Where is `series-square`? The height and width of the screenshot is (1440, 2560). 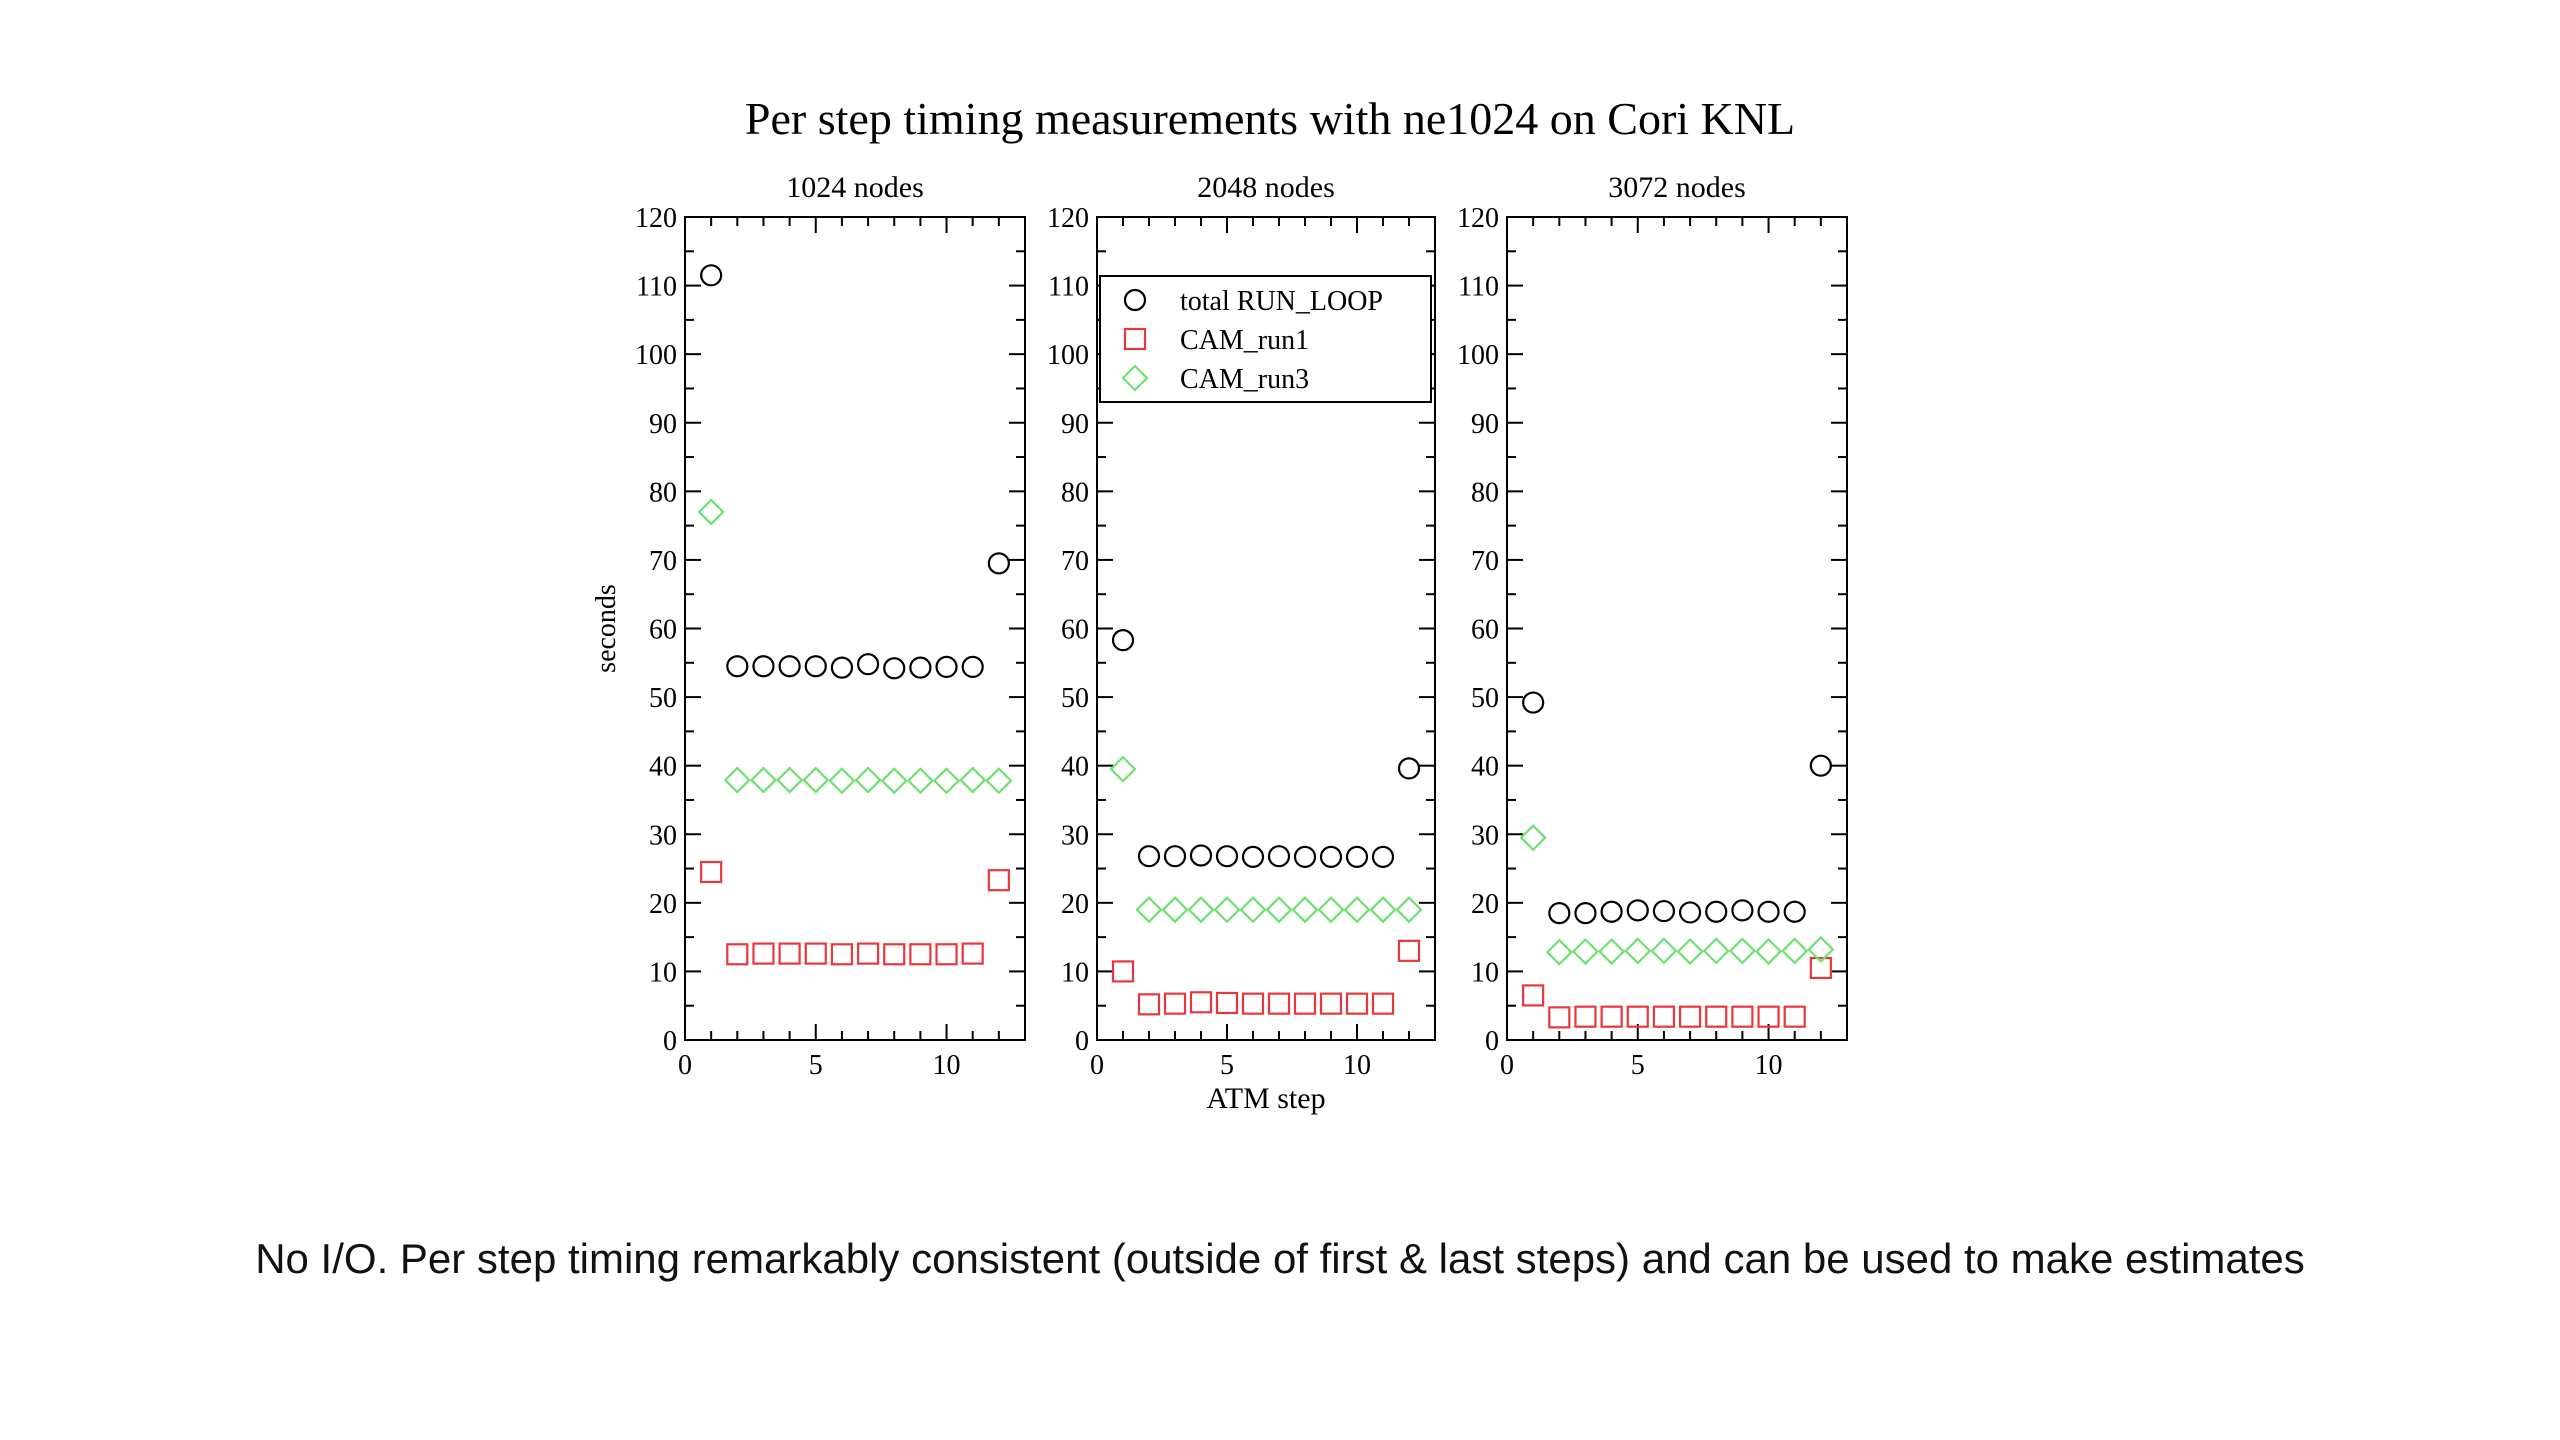 series-square is located at coordinates (1266, 977).